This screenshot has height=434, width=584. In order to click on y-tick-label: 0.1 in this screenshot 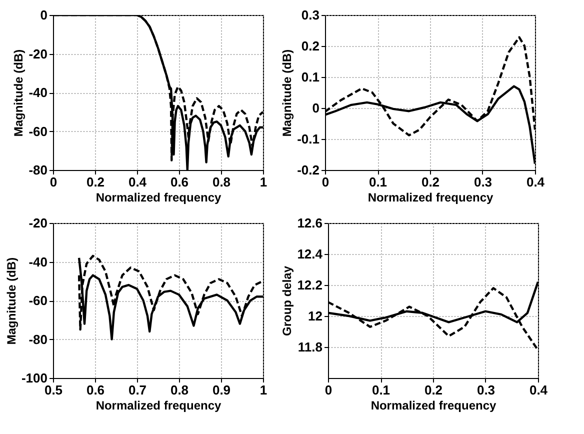, I will do `click(310, 77)`.